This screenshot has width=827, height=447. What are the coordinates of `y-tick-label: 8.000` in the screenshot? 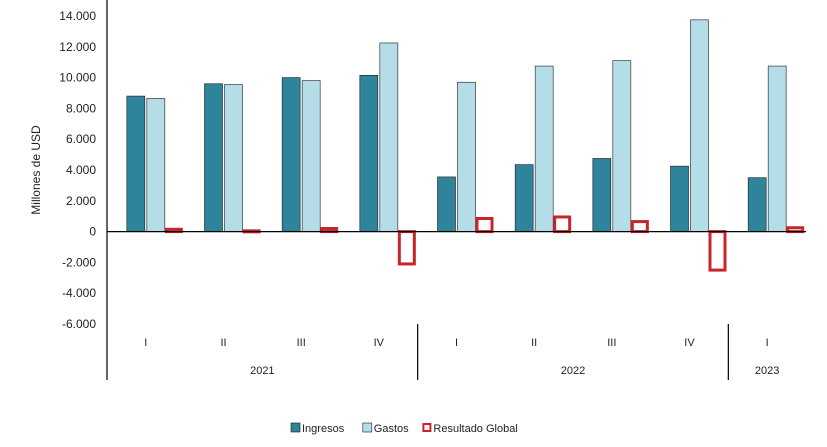 It's located at (81, 108).